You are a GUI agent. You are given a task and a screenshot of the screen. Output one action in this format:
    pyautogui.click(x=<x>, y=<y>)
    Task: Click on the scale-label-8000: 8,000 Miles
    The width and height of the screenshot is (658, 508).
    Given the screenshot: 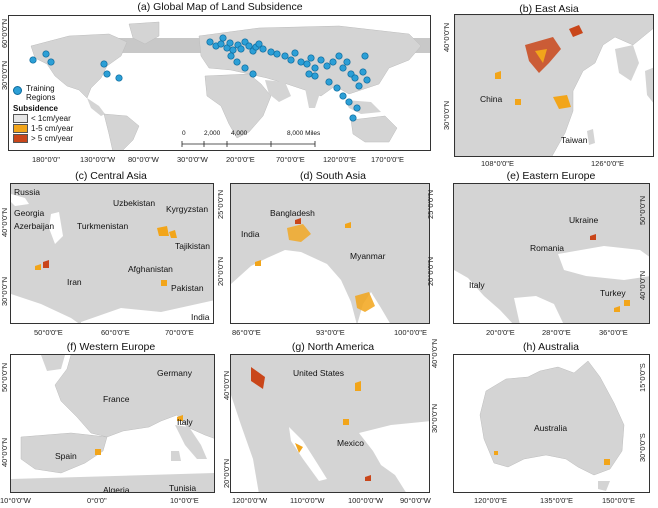 What is the action you would take?
    pyautogui.click(x=304, y=133)
    